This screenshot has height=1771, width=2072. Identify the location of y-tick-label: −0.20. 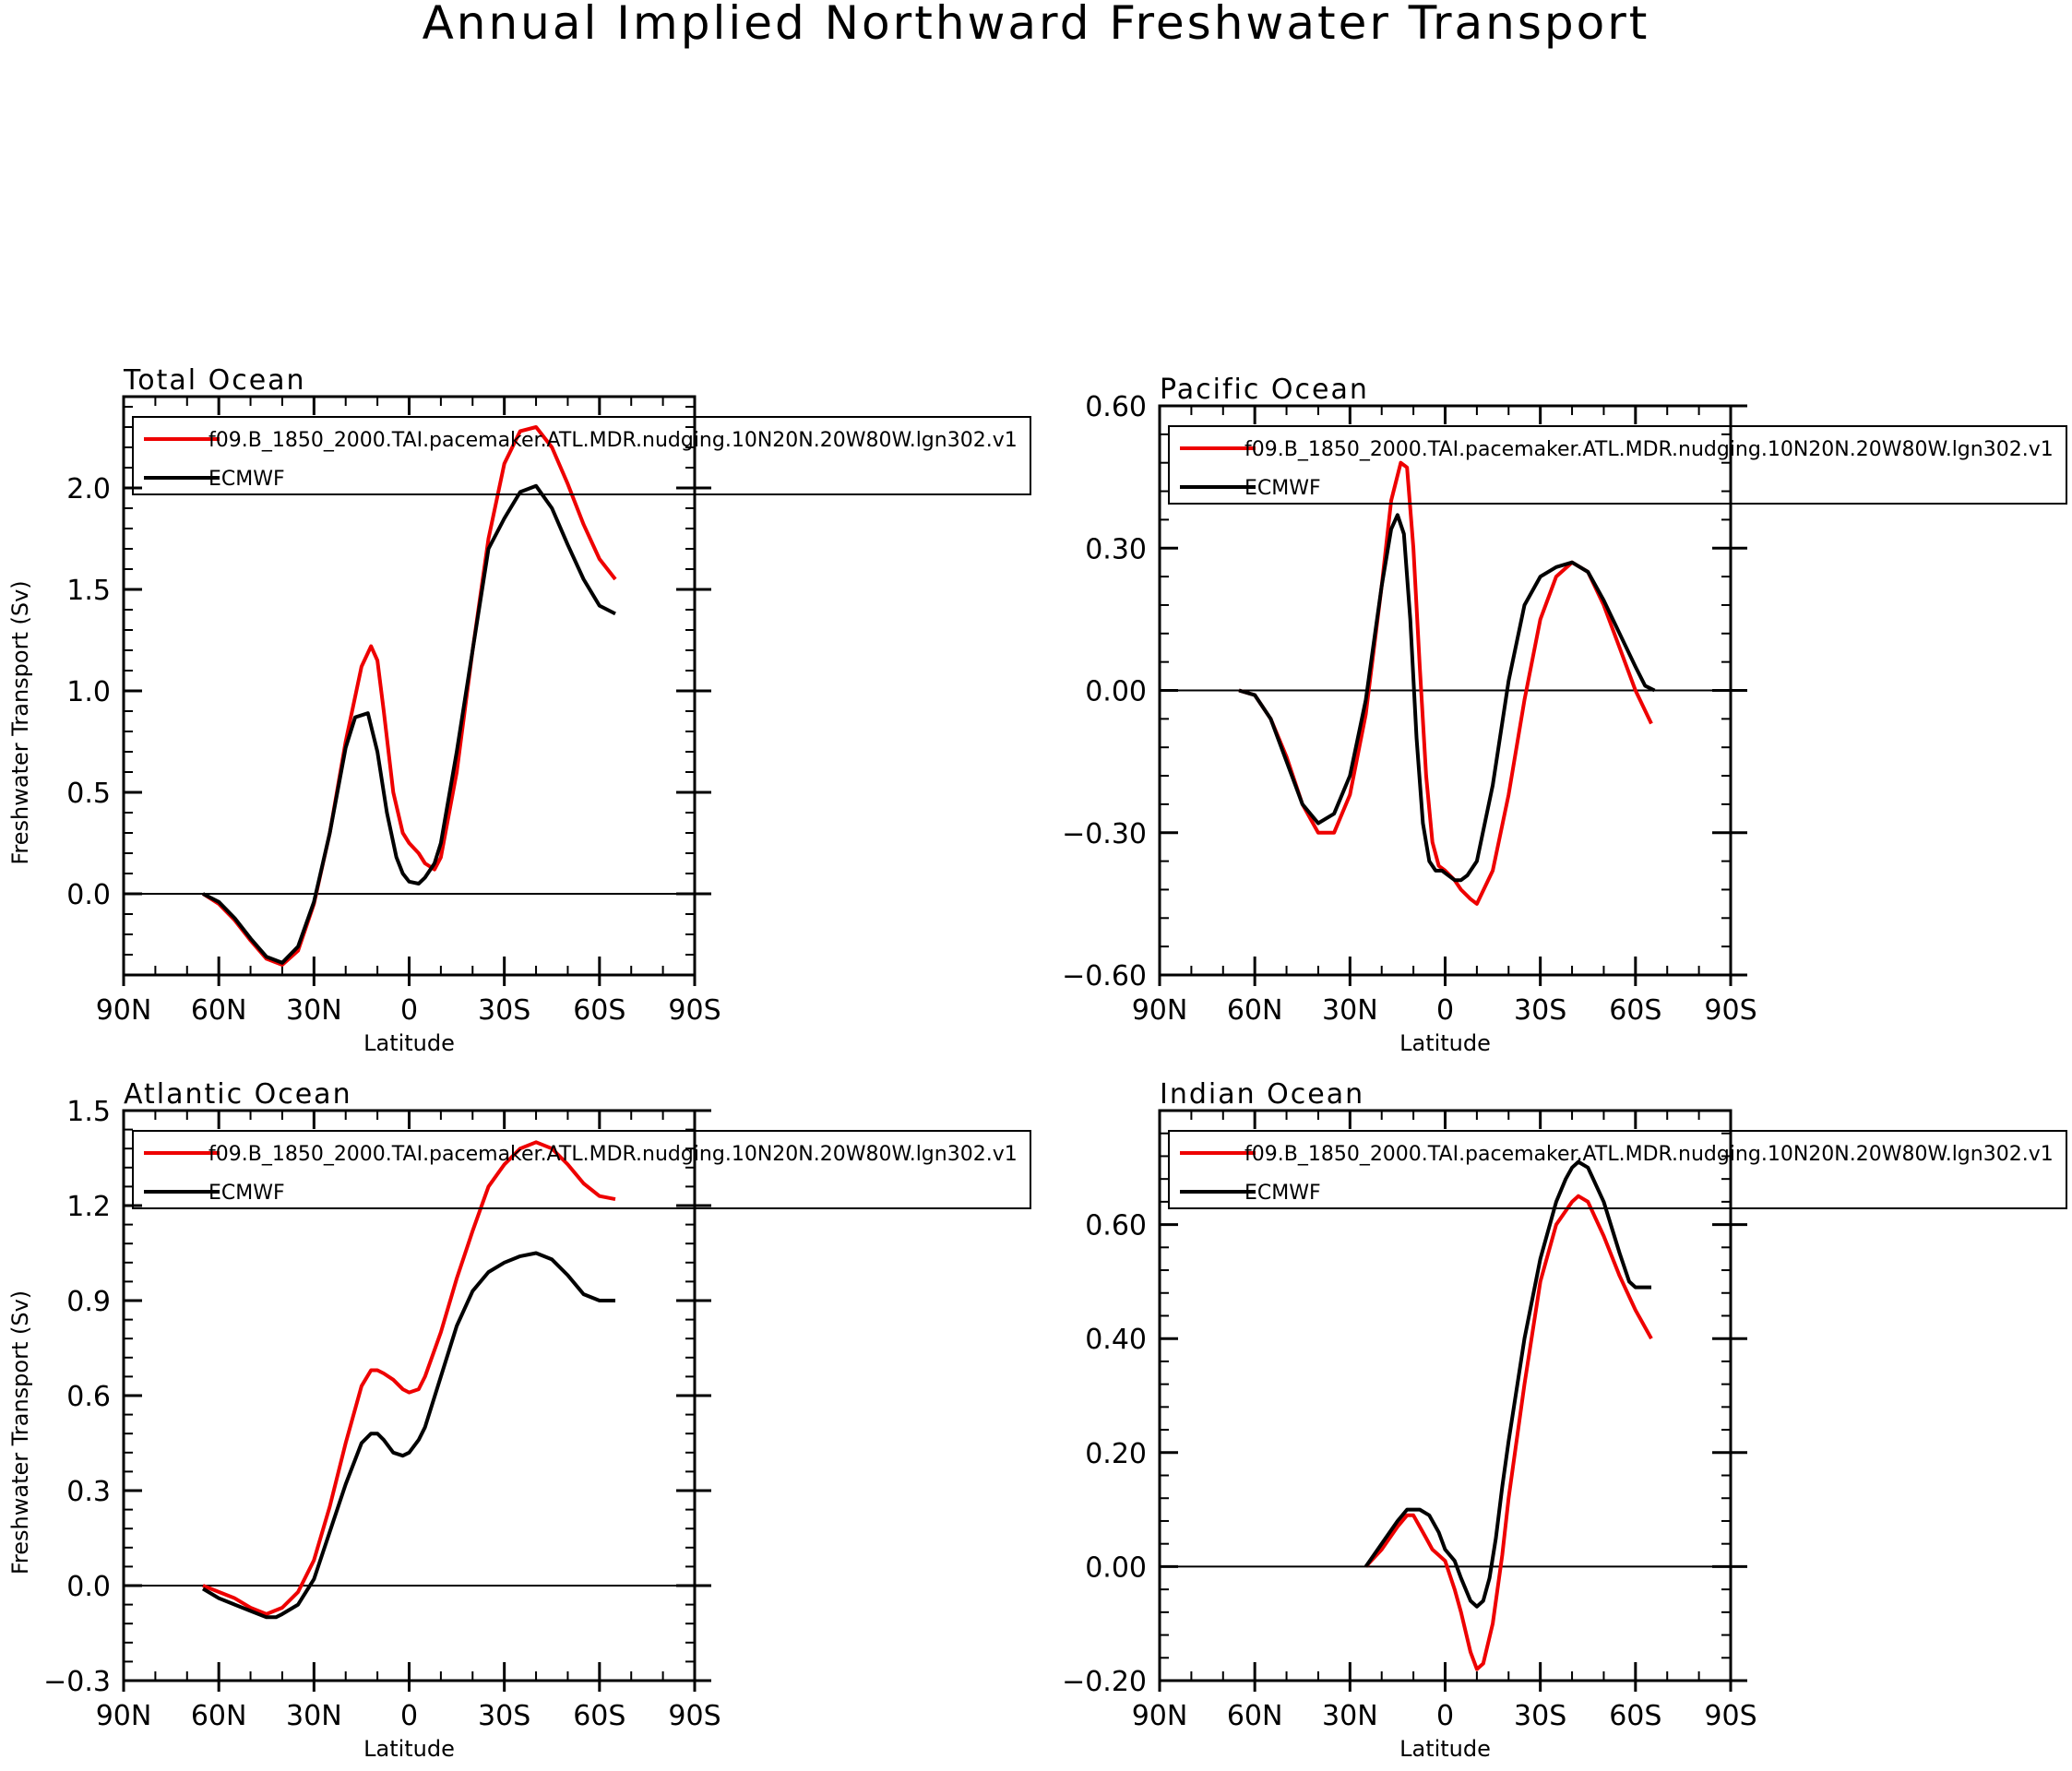
(1105, 1682).